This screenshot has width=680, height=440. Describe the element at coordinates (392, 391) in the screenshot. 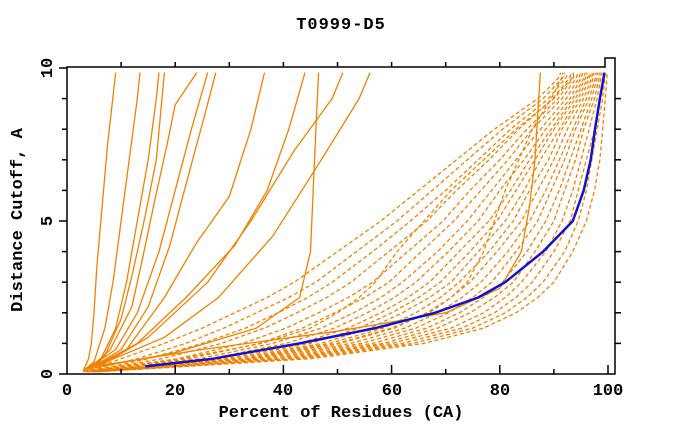

I see `x-tick-label-60: 60` at that location.